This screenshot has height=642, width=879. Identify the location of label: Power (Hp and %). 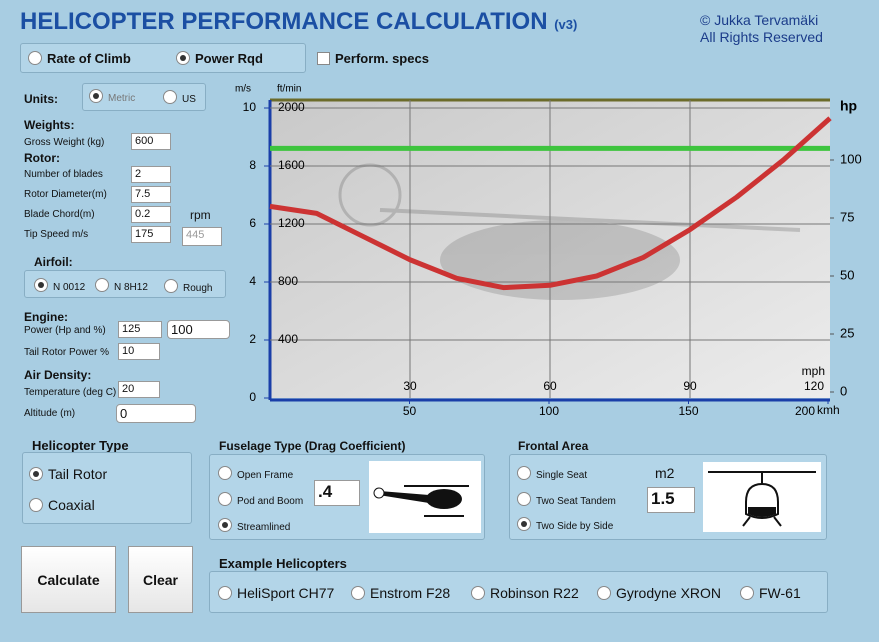
(65, 330).